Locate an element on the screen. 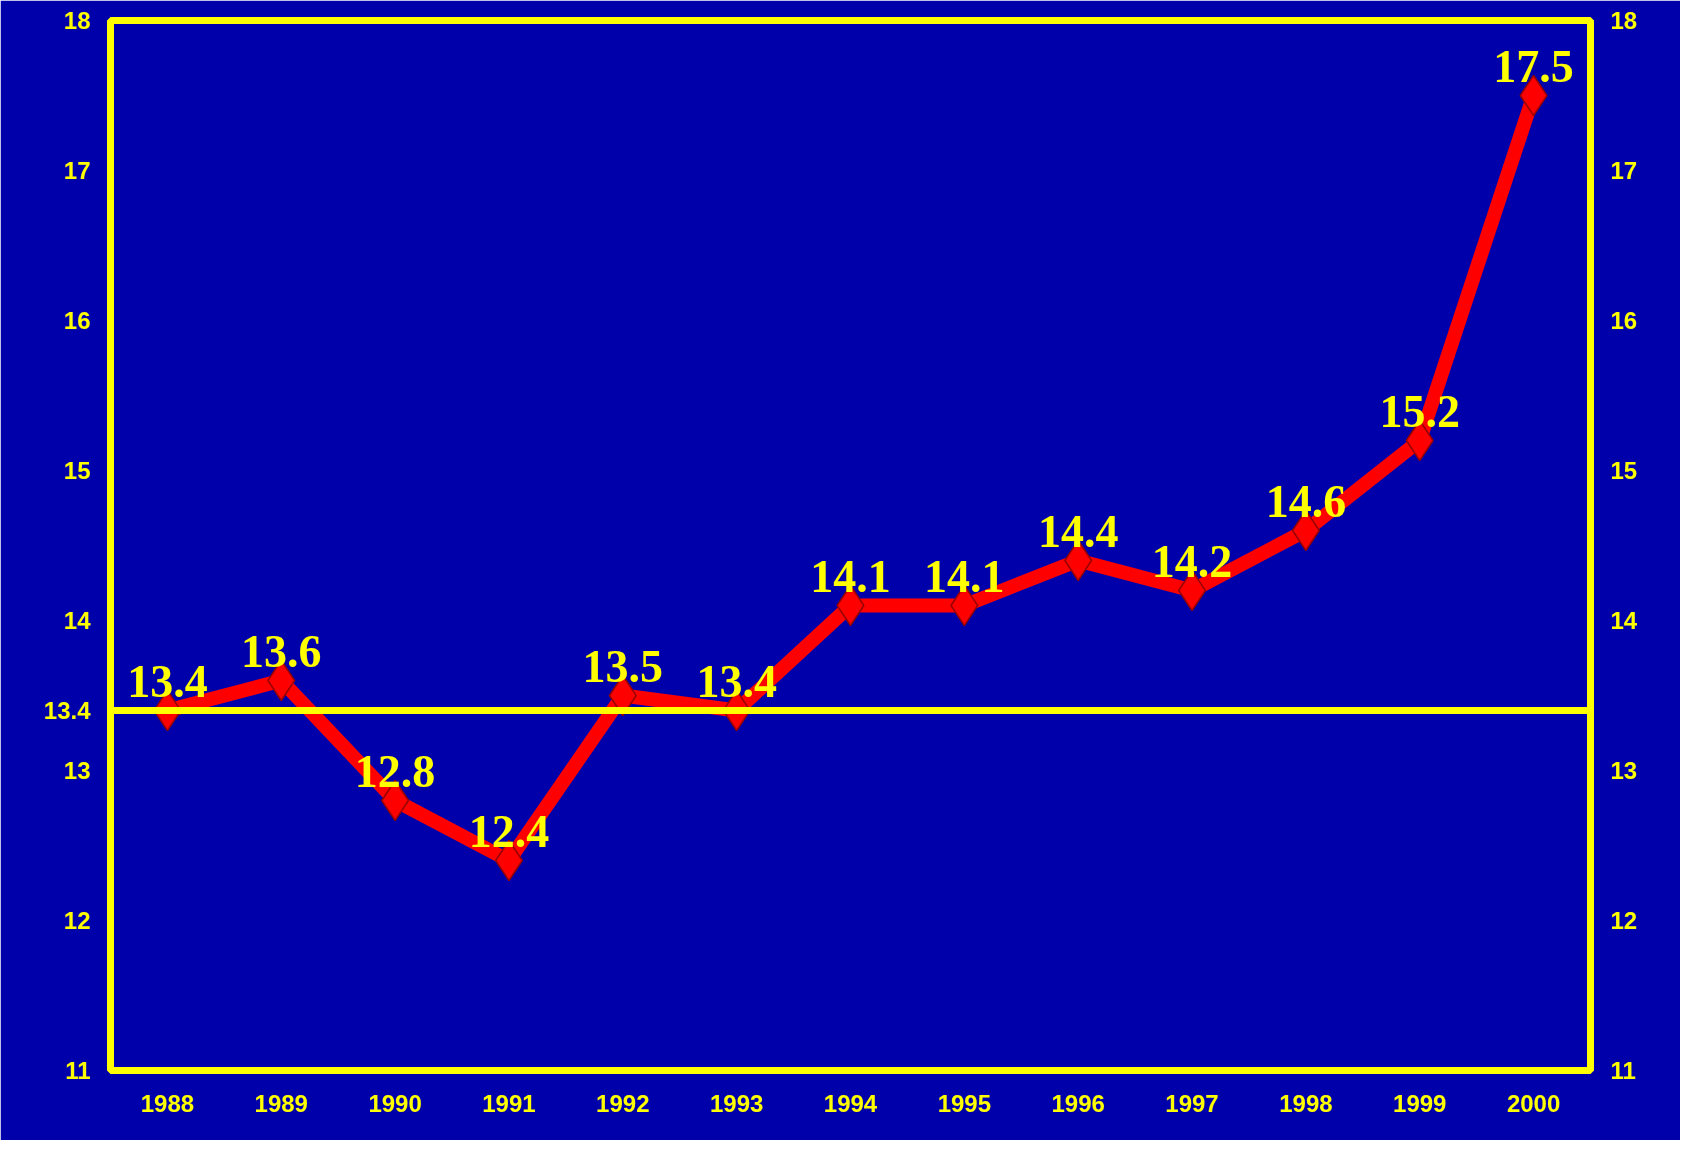  data-label: 14.4 is located at coordinates (1078, 531).